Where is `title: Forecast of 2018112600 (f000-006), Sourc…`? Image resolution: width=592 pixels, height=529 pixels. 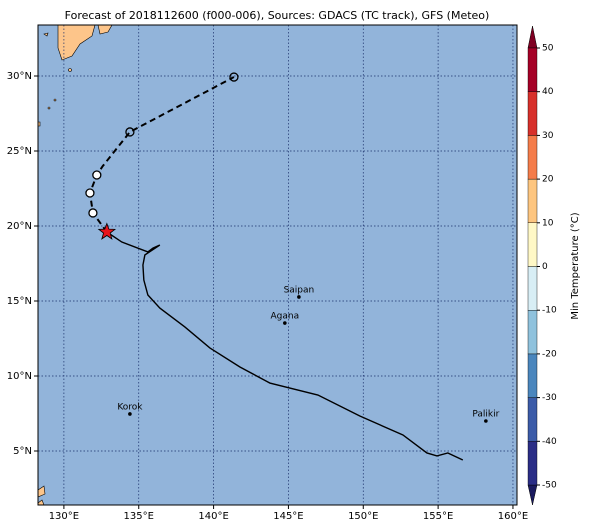
title: Forecast of 2018112600 (f000-006), Sourc… is located at coordinates (277, 15).